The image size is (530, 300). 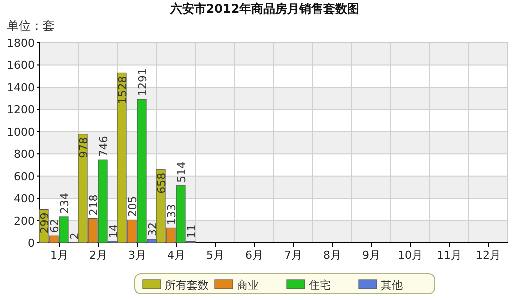 What do you see at coordinates (21, 132) in the screenshot?
I see `y-tick-label: 1000` at bounding box center [21, 132].